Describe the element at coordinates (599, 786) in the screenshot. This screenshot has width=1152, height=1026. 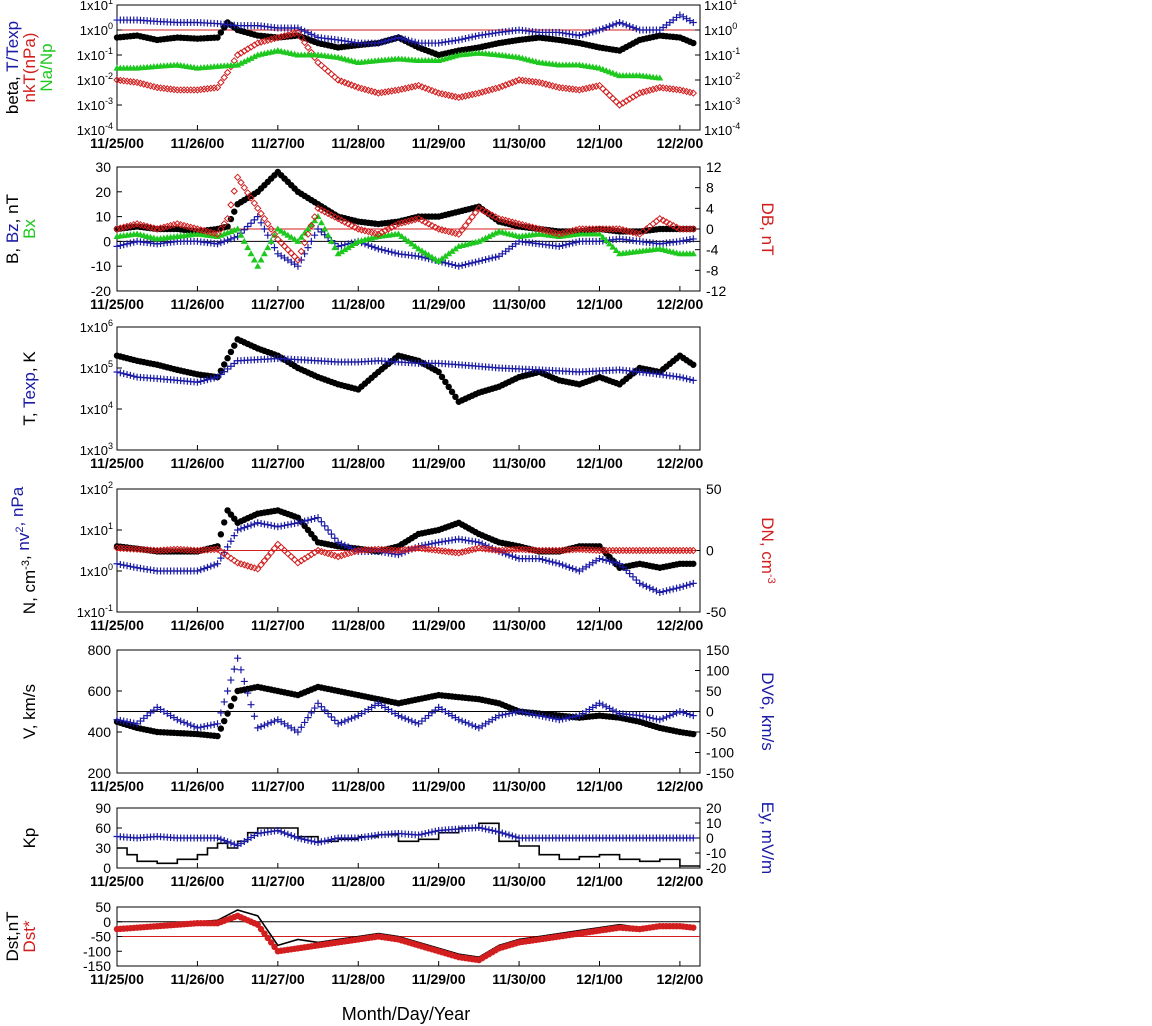
I see `x-tick-label: 12/1/00` at that location.